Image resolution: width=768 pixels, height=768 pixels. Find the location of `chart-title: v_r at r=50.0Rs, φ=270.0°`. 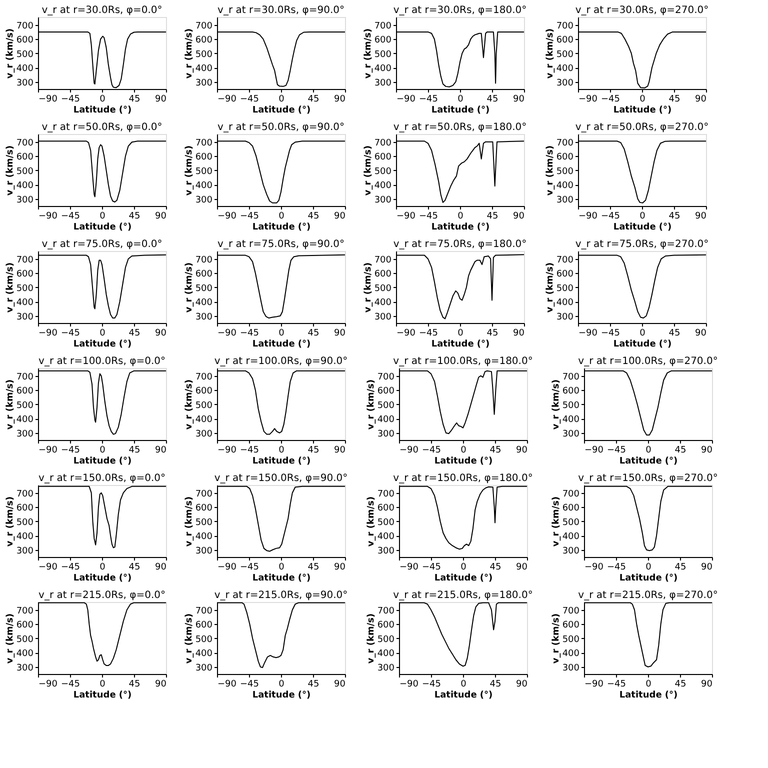

chart-title: v_r at r=50.0Rs, φ=270.0° is located at coordinates (642, 127).